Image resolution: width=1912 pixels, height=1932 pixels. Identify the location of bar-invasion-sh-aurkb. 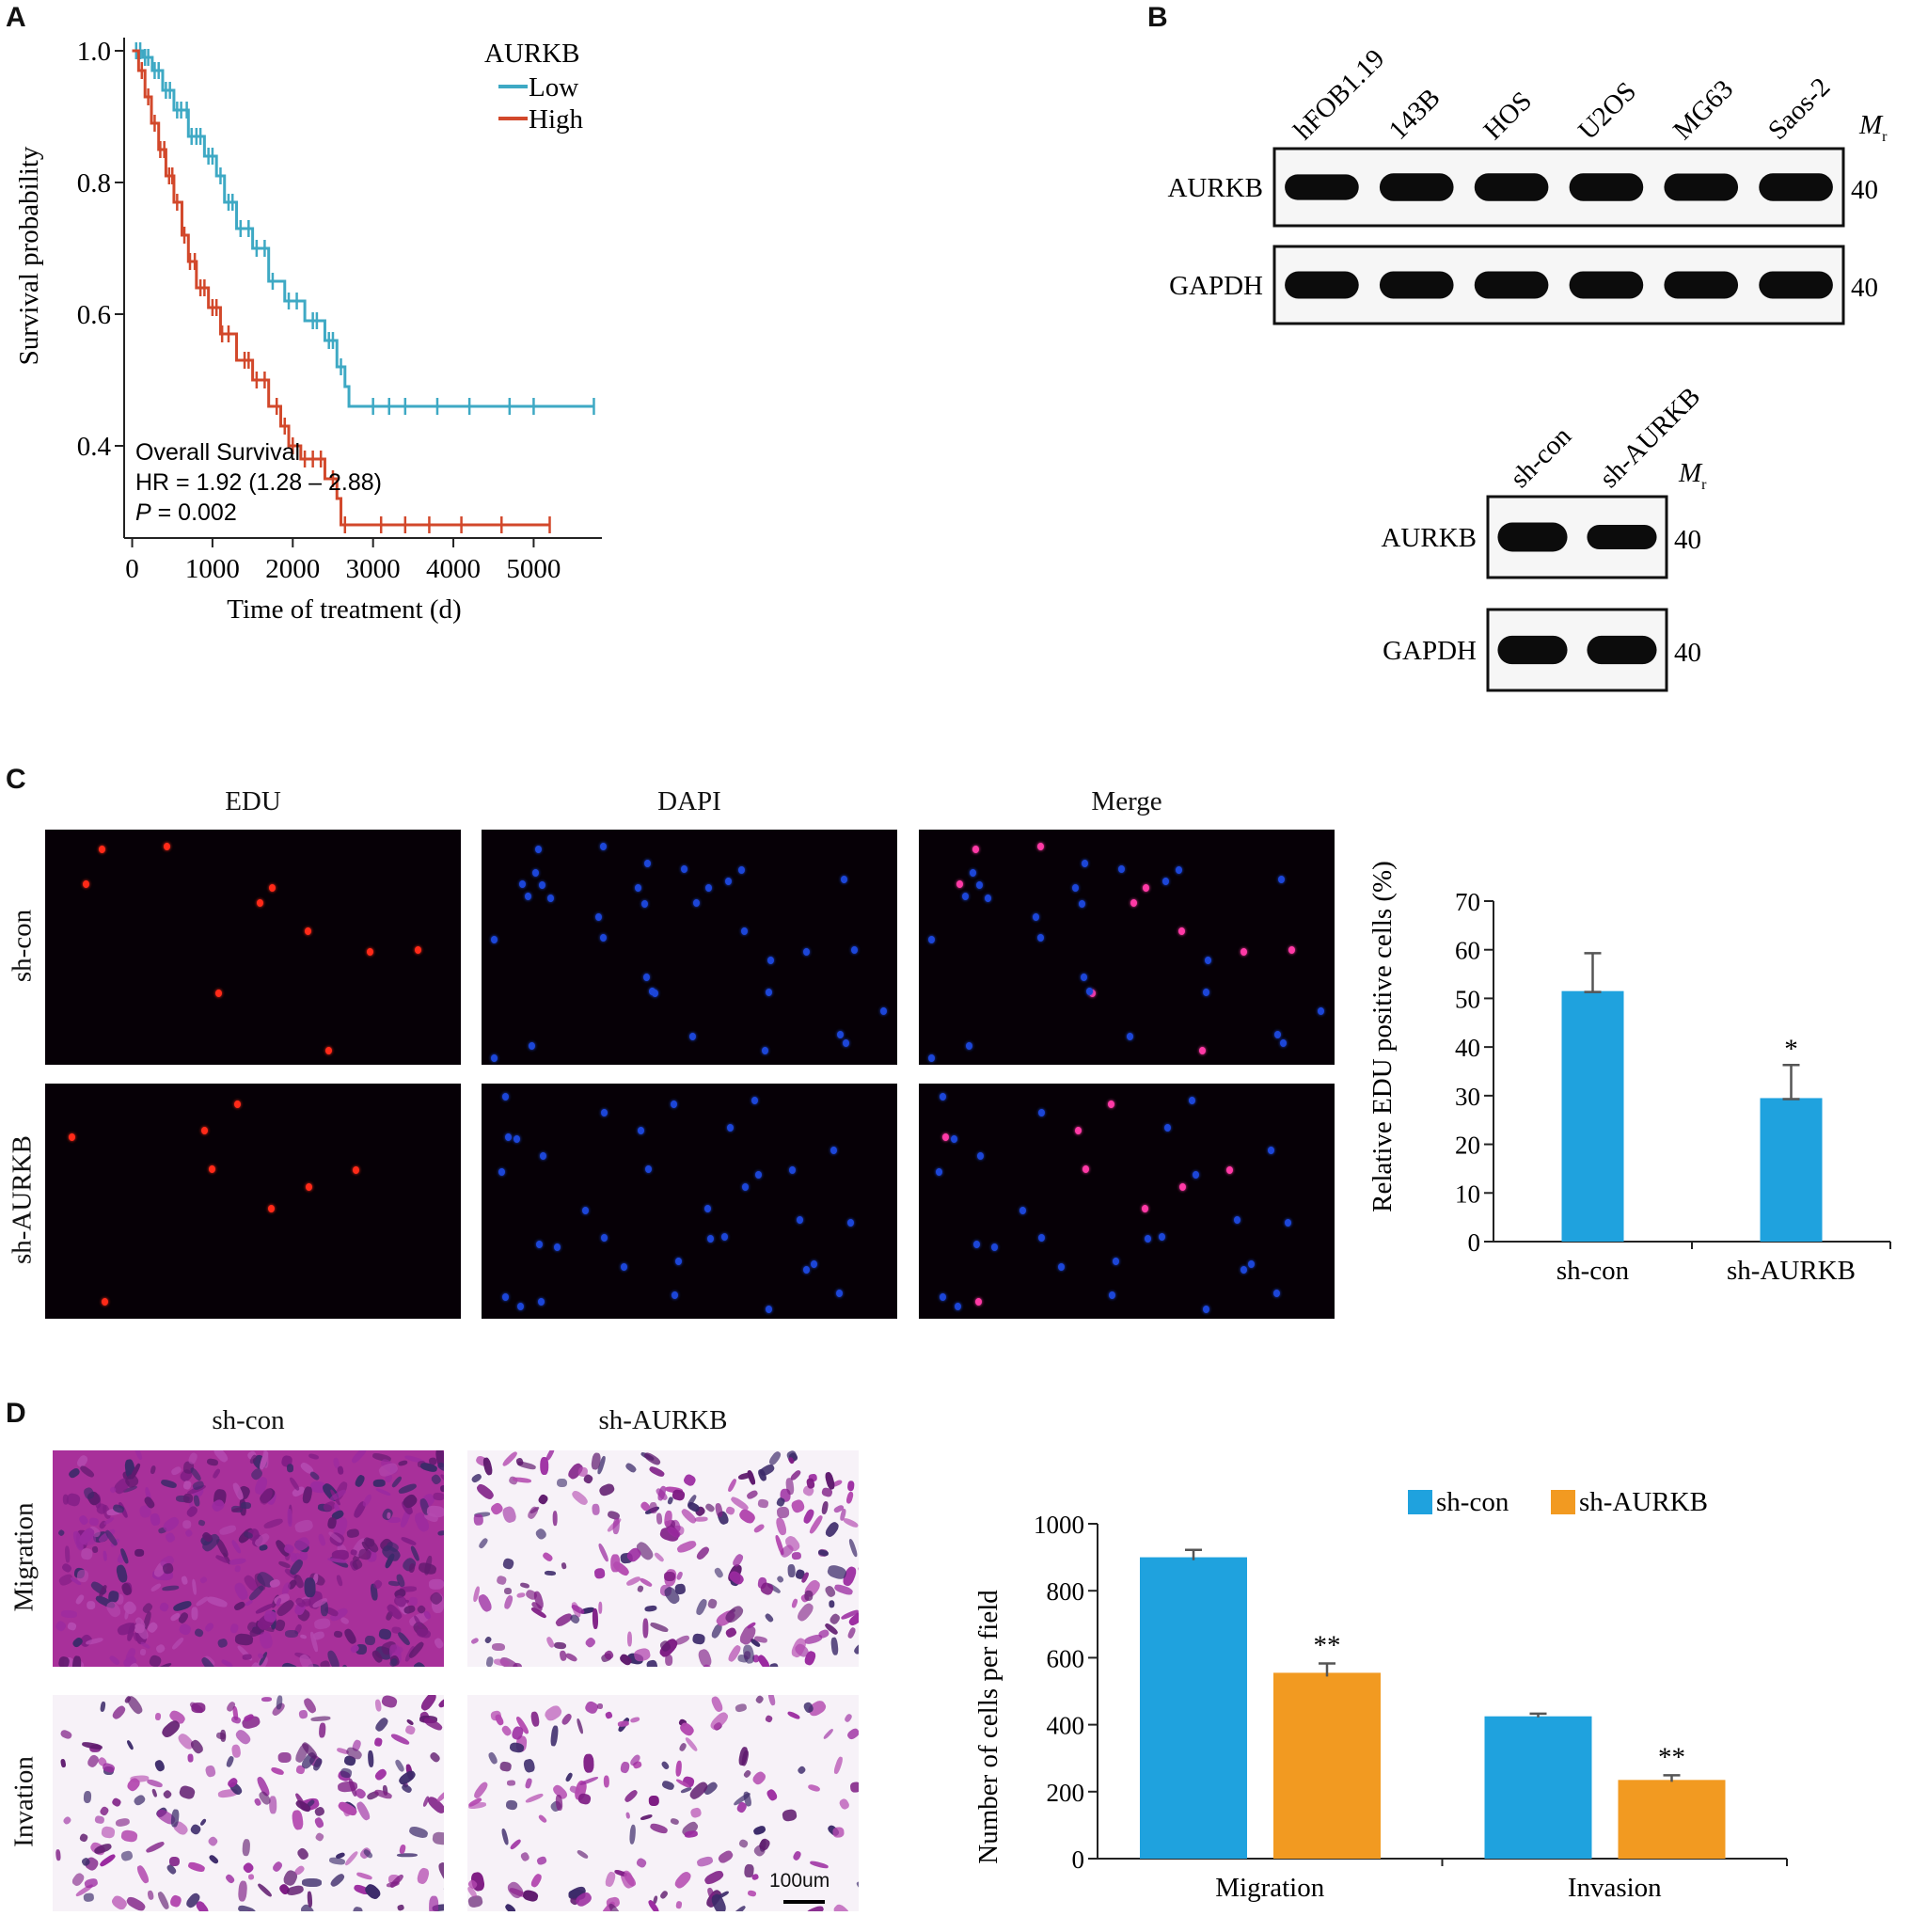
(1672, 1819).